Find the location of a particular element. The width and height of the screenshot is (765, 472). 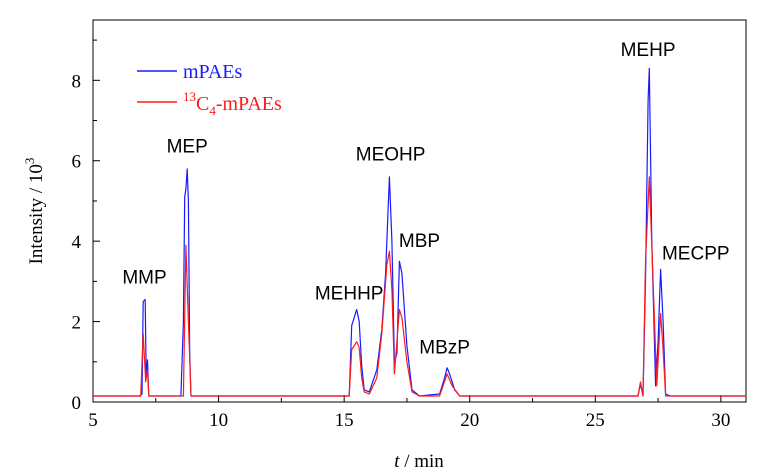

x-tick-label: 15 is located at coordinates (344, 420).